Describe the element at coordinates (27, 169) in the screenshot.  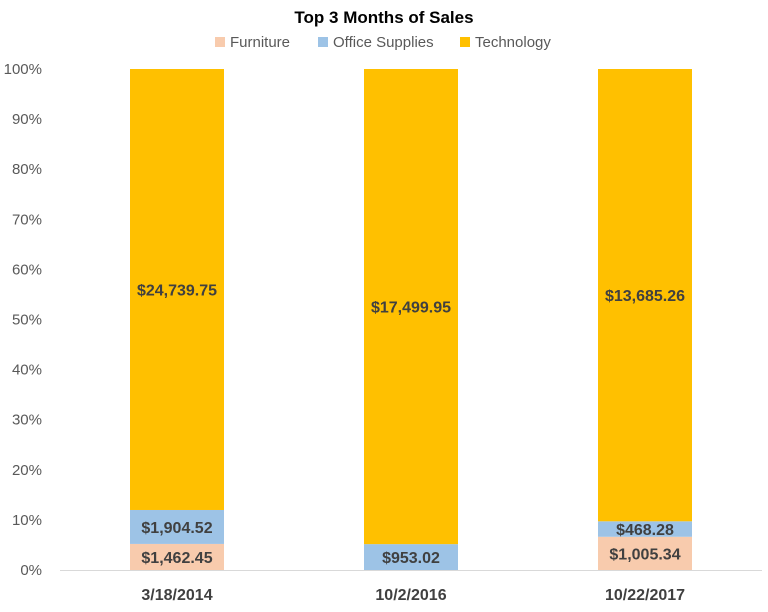
I see `y-tick-label: 80%` at that location.